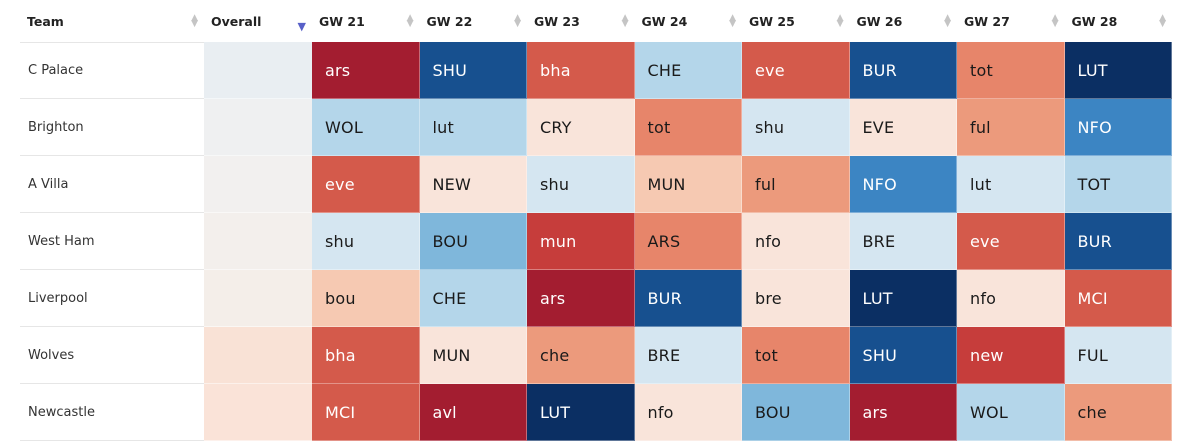 The image size is (1200, 441). Describe the element at coordinates (904, 21) in the screenshot. I see `column-header-gw: GW 26 ▲ ▼` at that location.